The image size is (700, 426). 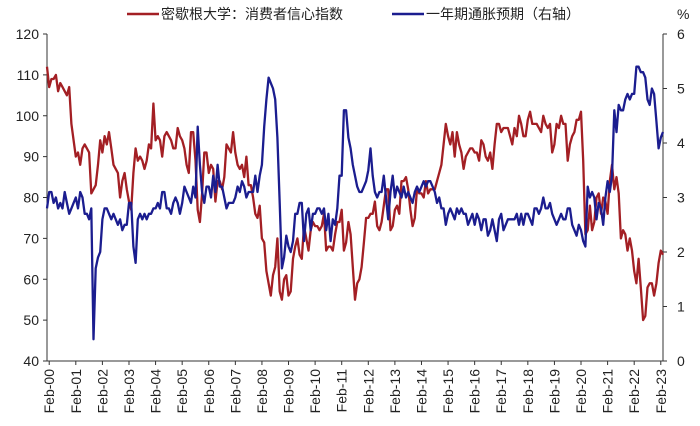 What do you see at coordinates (31, 198) in the screenshot?
I see `y-left-tick-label: 80` at bounding box center [31, 198].